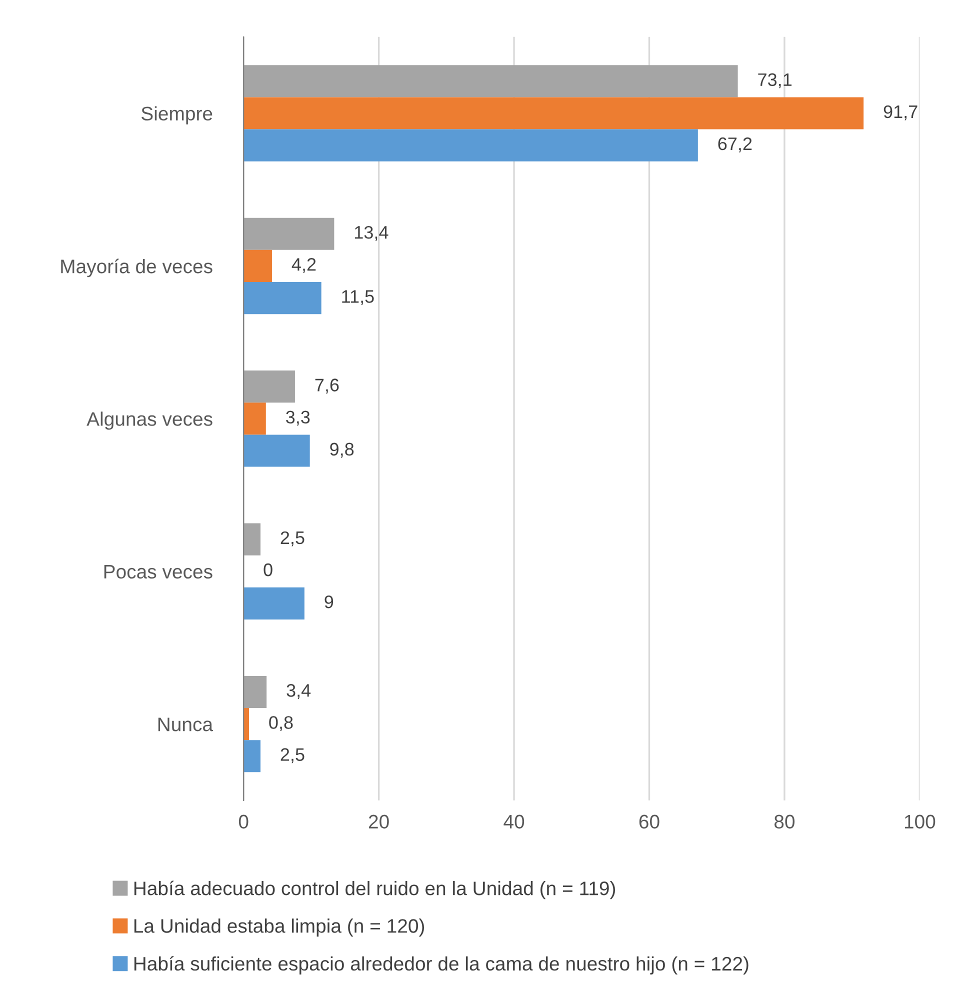 This screenshot has height=998, width=959. Describe the element at coordinates (775, 80) in the screenshot. I see `data-label: 73,1` at that location.